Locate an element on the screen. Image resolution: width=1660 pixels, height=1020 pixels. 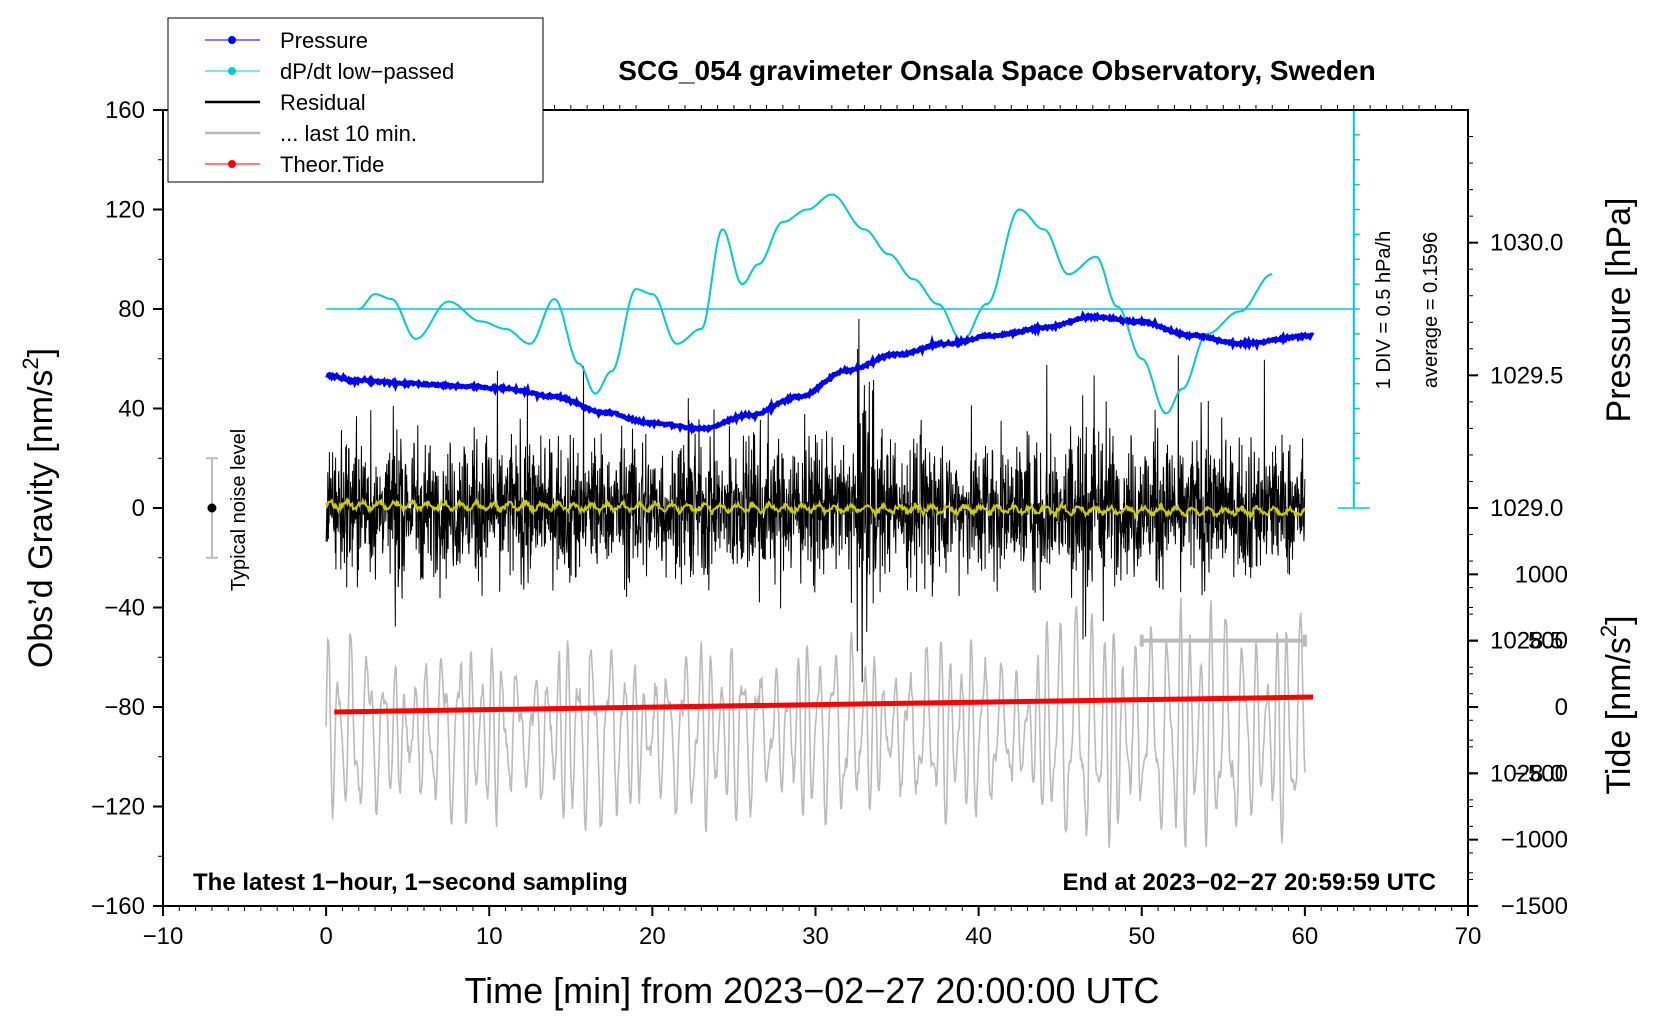
legend-label: dP/dt low−passed is located at coordinates (367, 71).